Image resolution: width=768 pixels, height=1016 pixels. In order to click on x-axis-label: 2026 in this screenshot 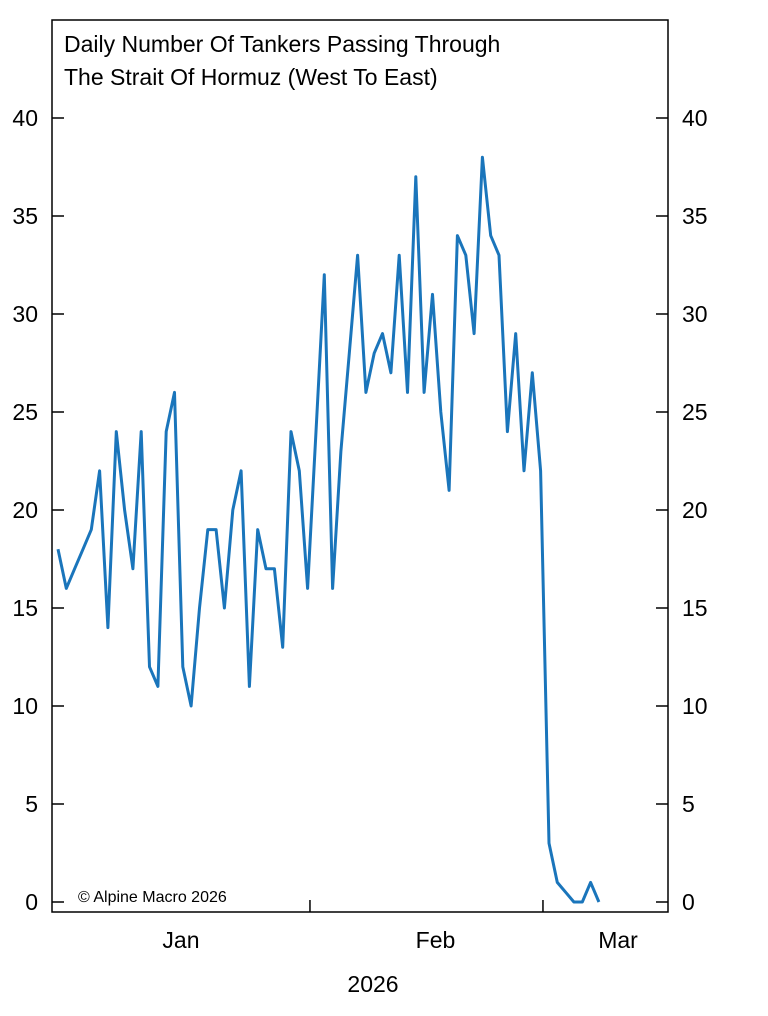, I will do `click(372, 984)`.